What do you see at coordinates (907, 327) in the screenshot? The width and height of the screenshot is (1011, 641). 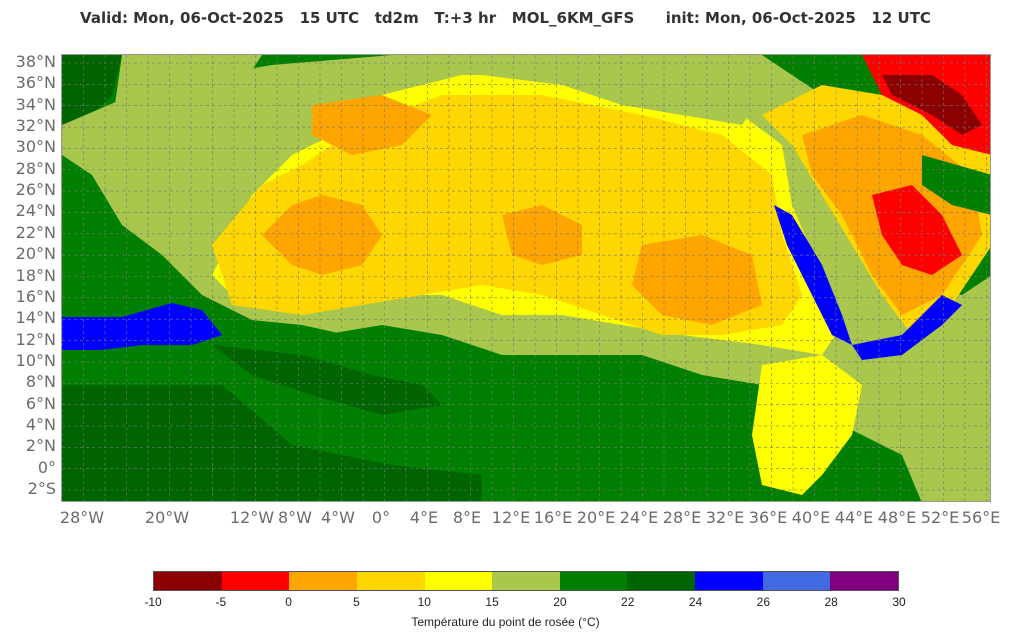 I see `gulf-of-aden-blue` at bounding box center [907, 327].